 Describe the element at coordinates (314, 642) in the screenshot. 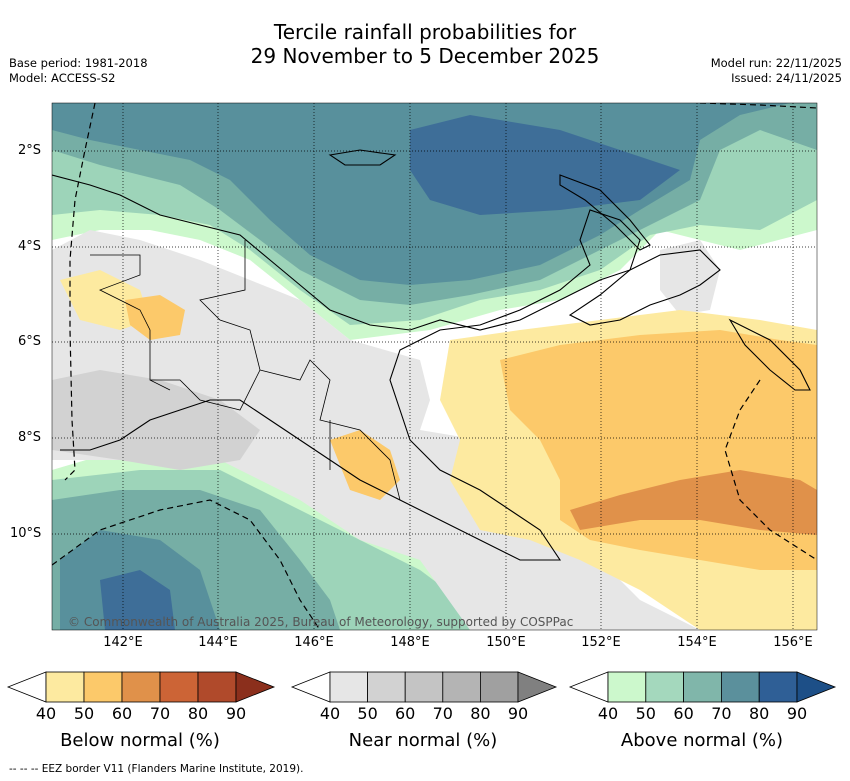

I see `lon-label-146e: 146°E` at that location.